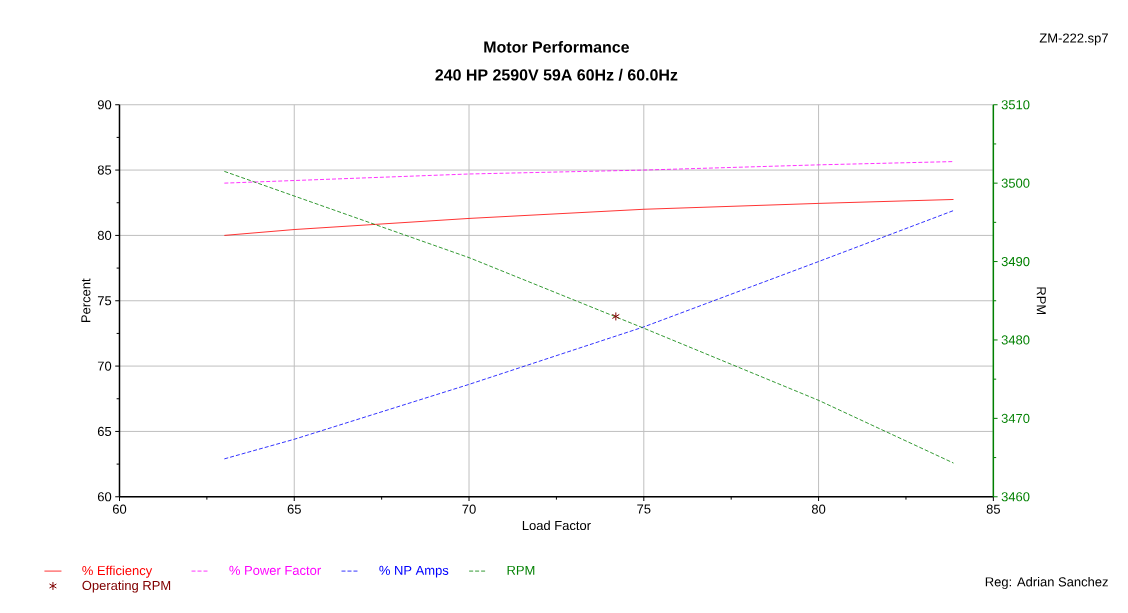  Describe the element at coordinates (1046, 582) in the screenshot. I see `text: Reg: Adrian Sanchez` at that location.